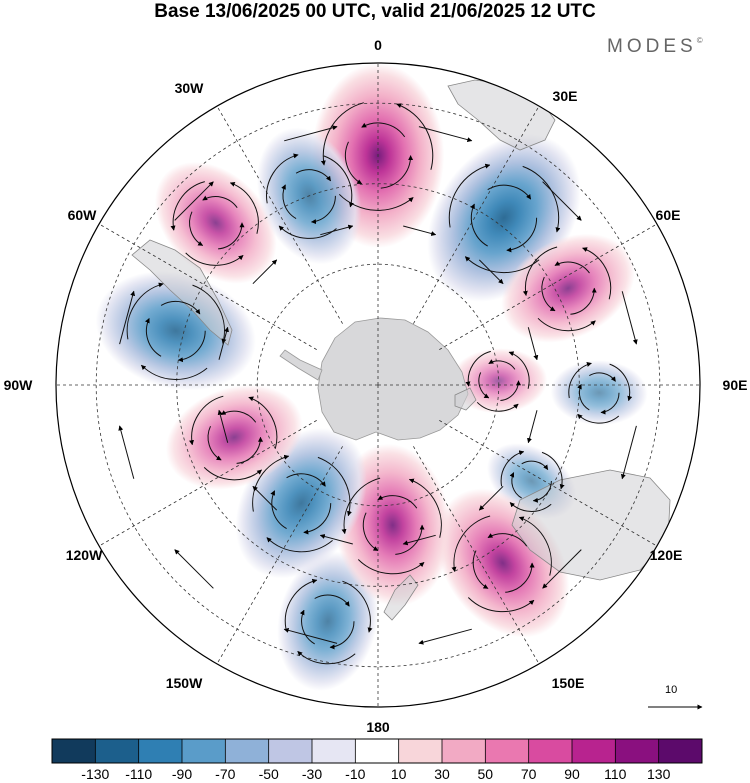 The image size is (750, 783). What do you see at coordinates (139, 774) in the screenshot?
I see `colorbar-tick-label: -110` at bounding box center [139, 774].